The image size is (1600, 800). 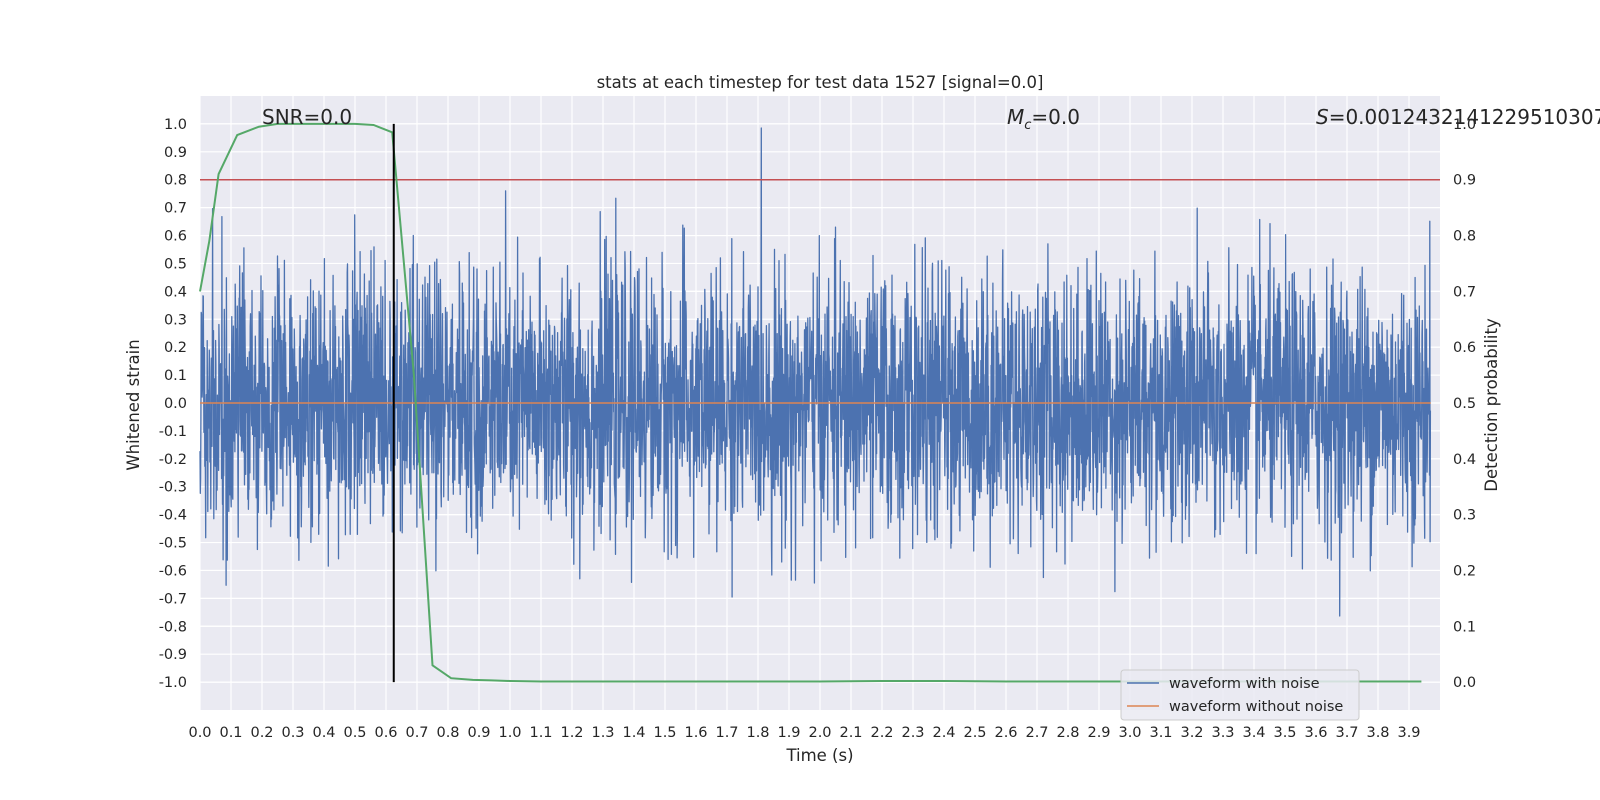 I want to click on x-tick-label: 2.5, so click(x=974, y=733).